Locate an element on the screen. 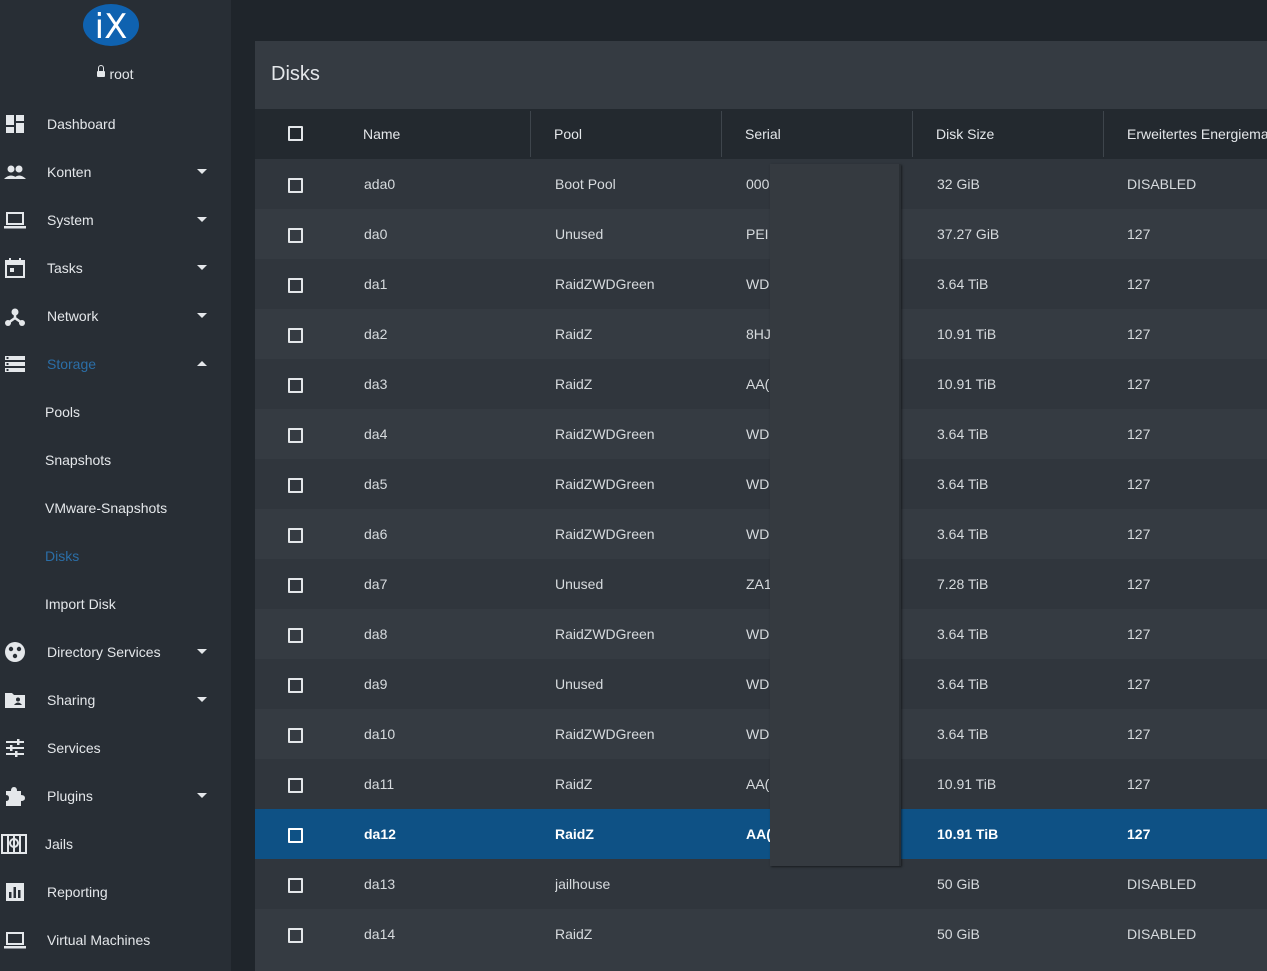 The height and width of the screenshot is (971, 1267). cell-disk-size: 50 GiB is located at coordinates (958, 884).